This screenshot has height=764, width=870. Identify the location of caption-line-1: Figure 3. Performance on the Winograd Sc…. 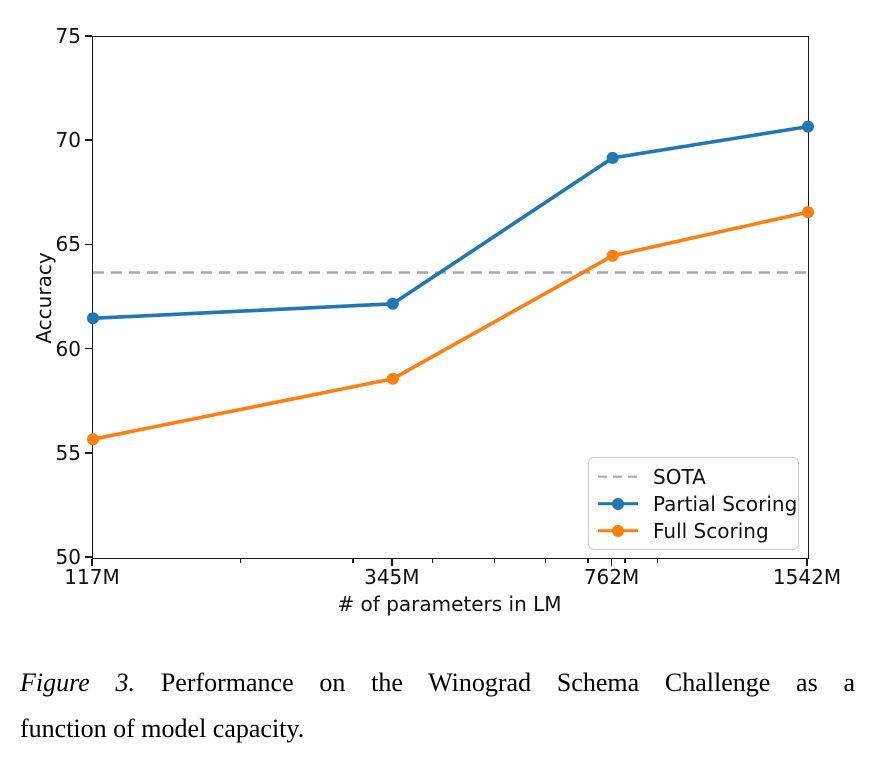
(437, 683).